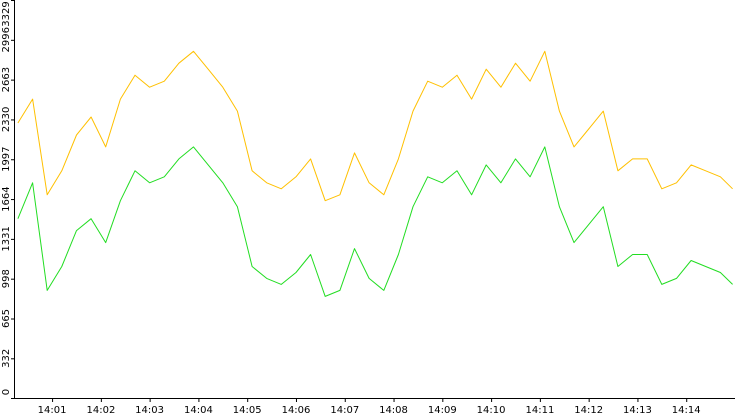  What do you see at coordinates (296, 410) in the screenshot?
I see `x-tick-label: 14:06` at bounding box center [296, 410].